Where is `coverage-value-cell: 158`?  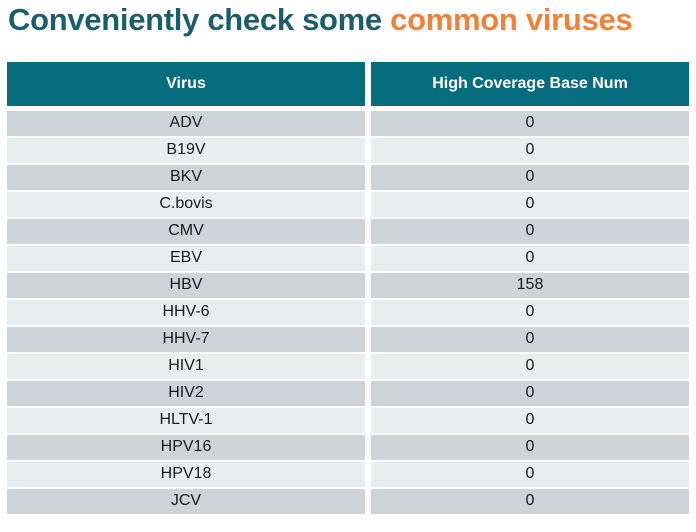 coverage-value-cell: 158 is located at coordinates (530, 285).